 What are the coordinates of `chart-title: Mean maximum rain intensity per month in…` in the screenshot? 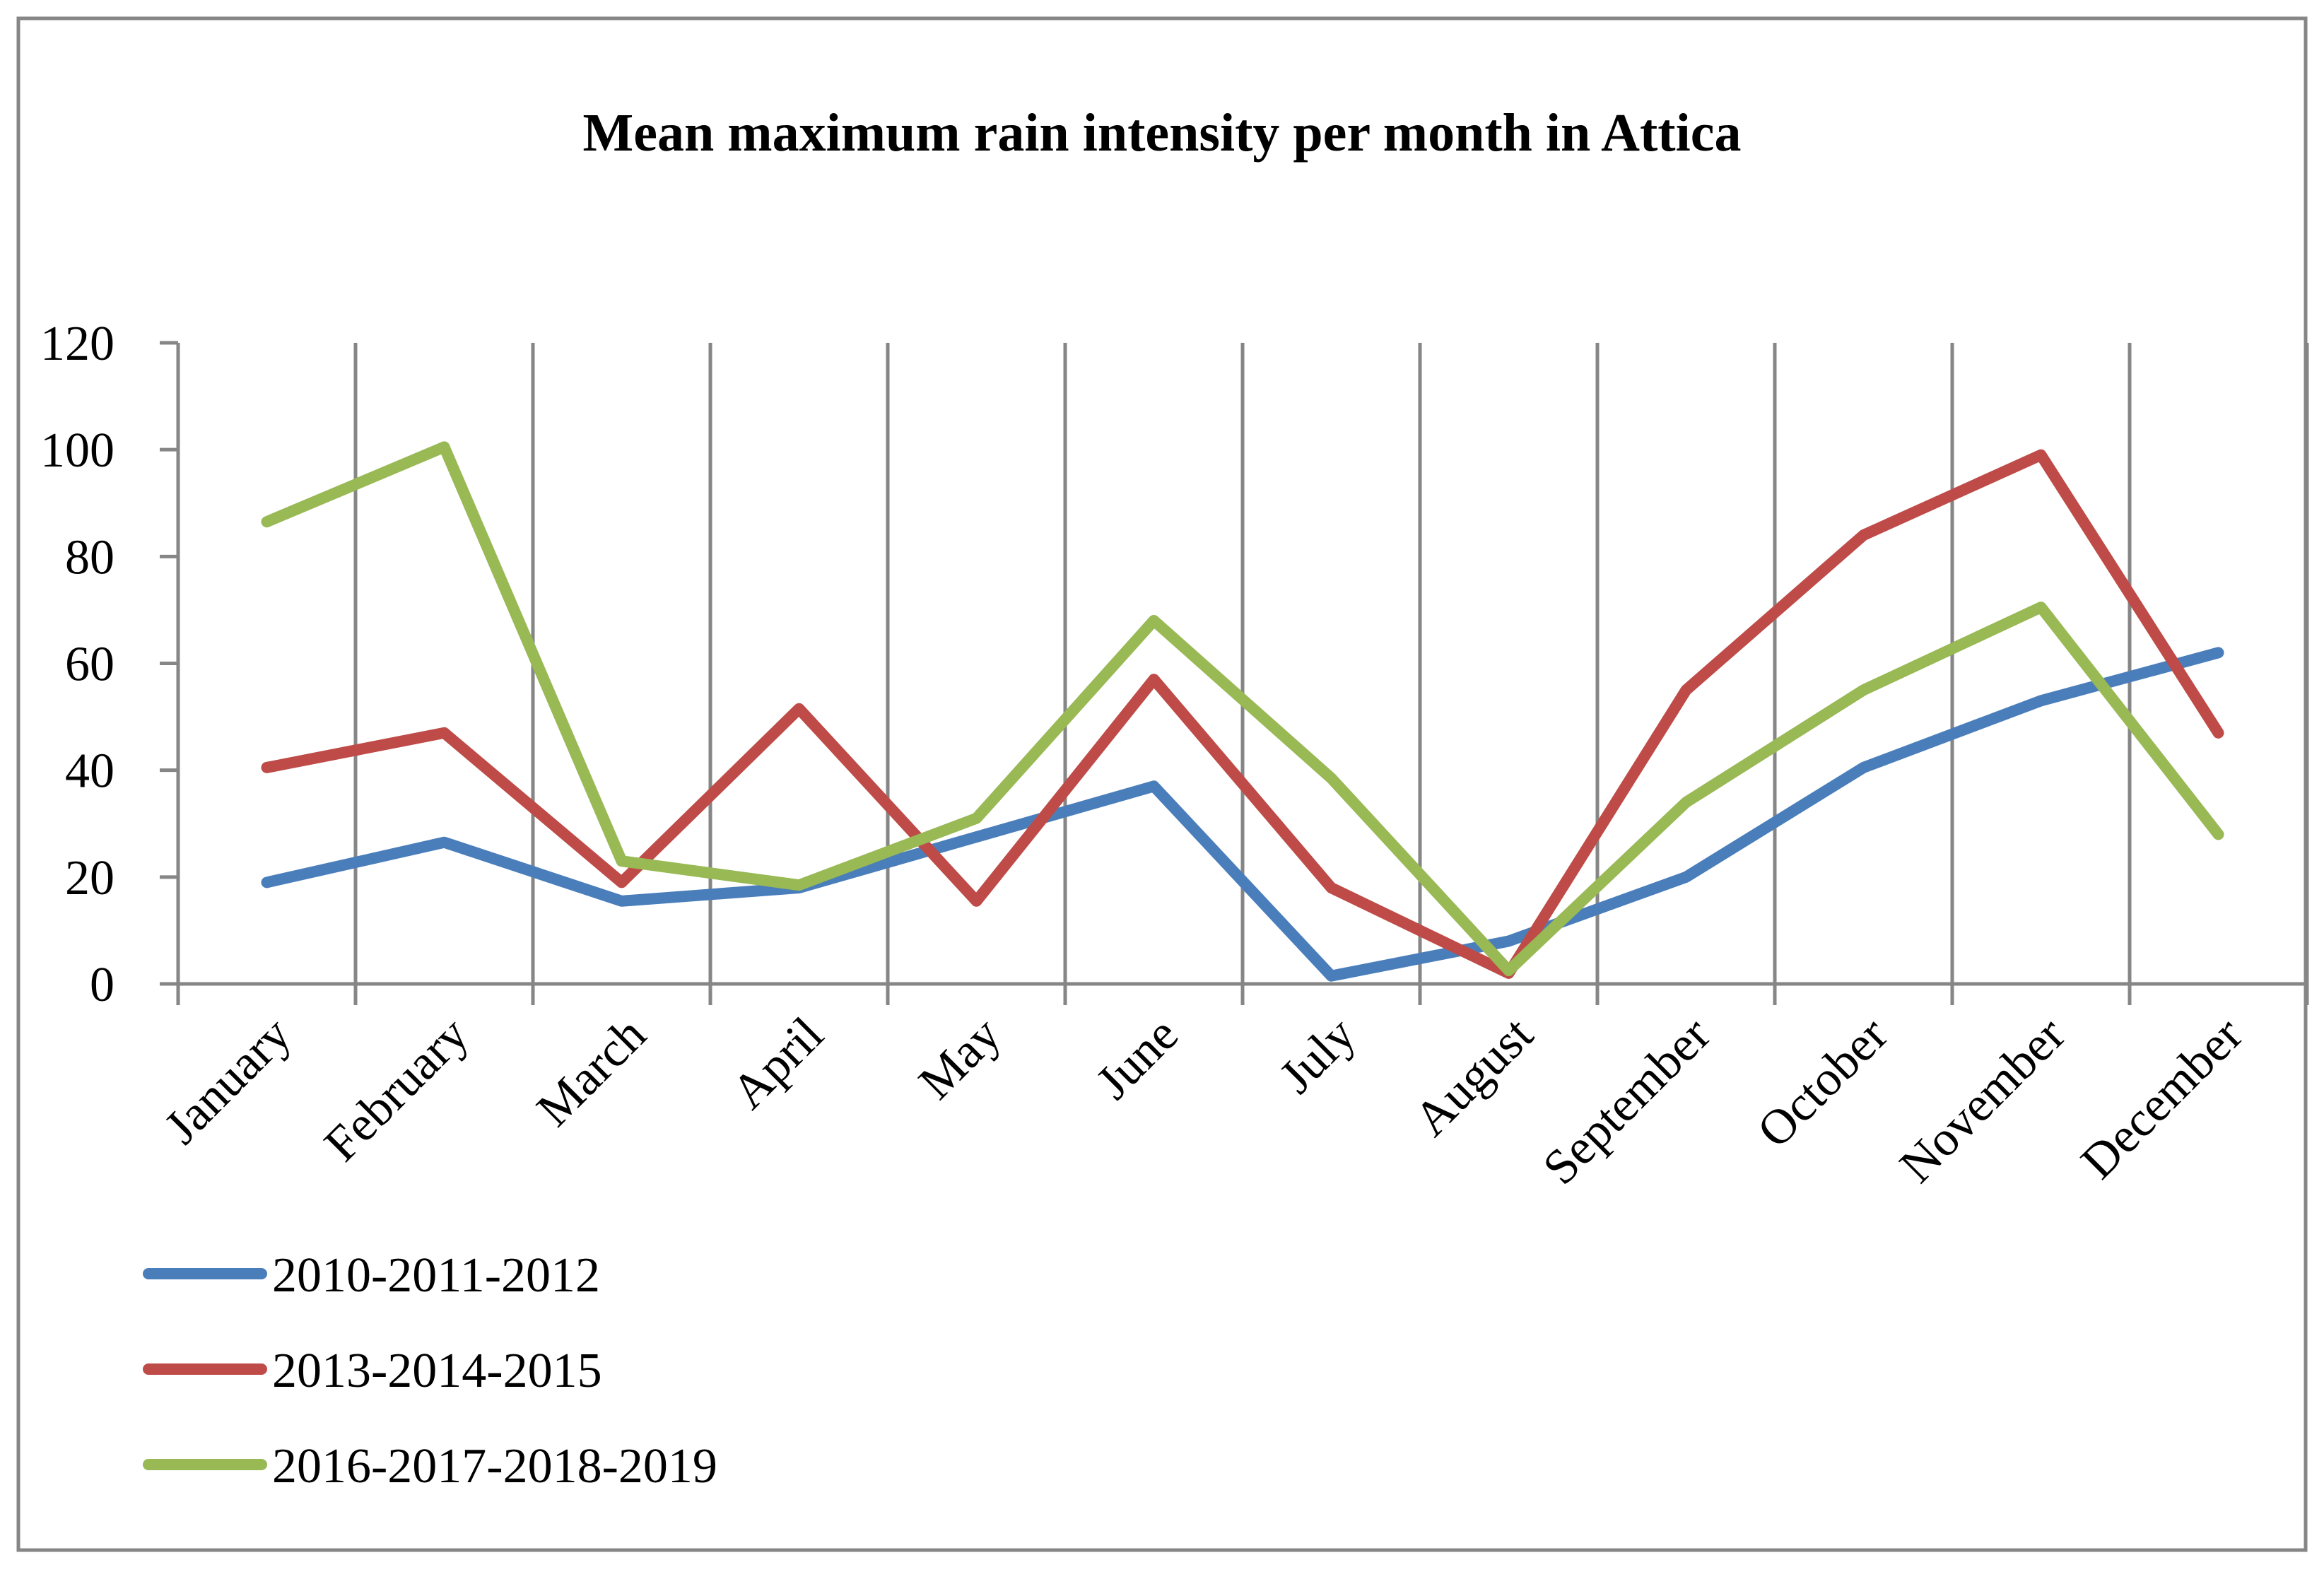 It's located at (1162, 133).